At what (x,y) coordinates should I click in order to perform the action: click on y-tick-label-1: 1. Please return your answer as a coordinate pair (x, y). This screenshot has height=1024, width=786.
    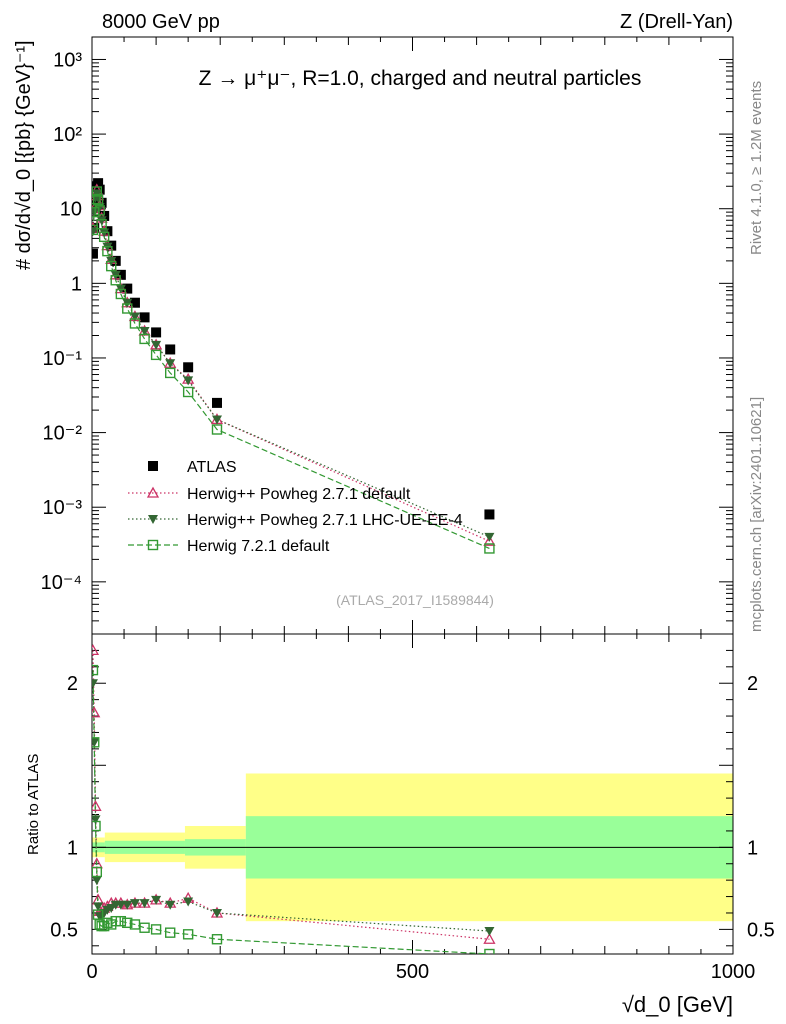
    Looking at the image, I should click on (76, 284).